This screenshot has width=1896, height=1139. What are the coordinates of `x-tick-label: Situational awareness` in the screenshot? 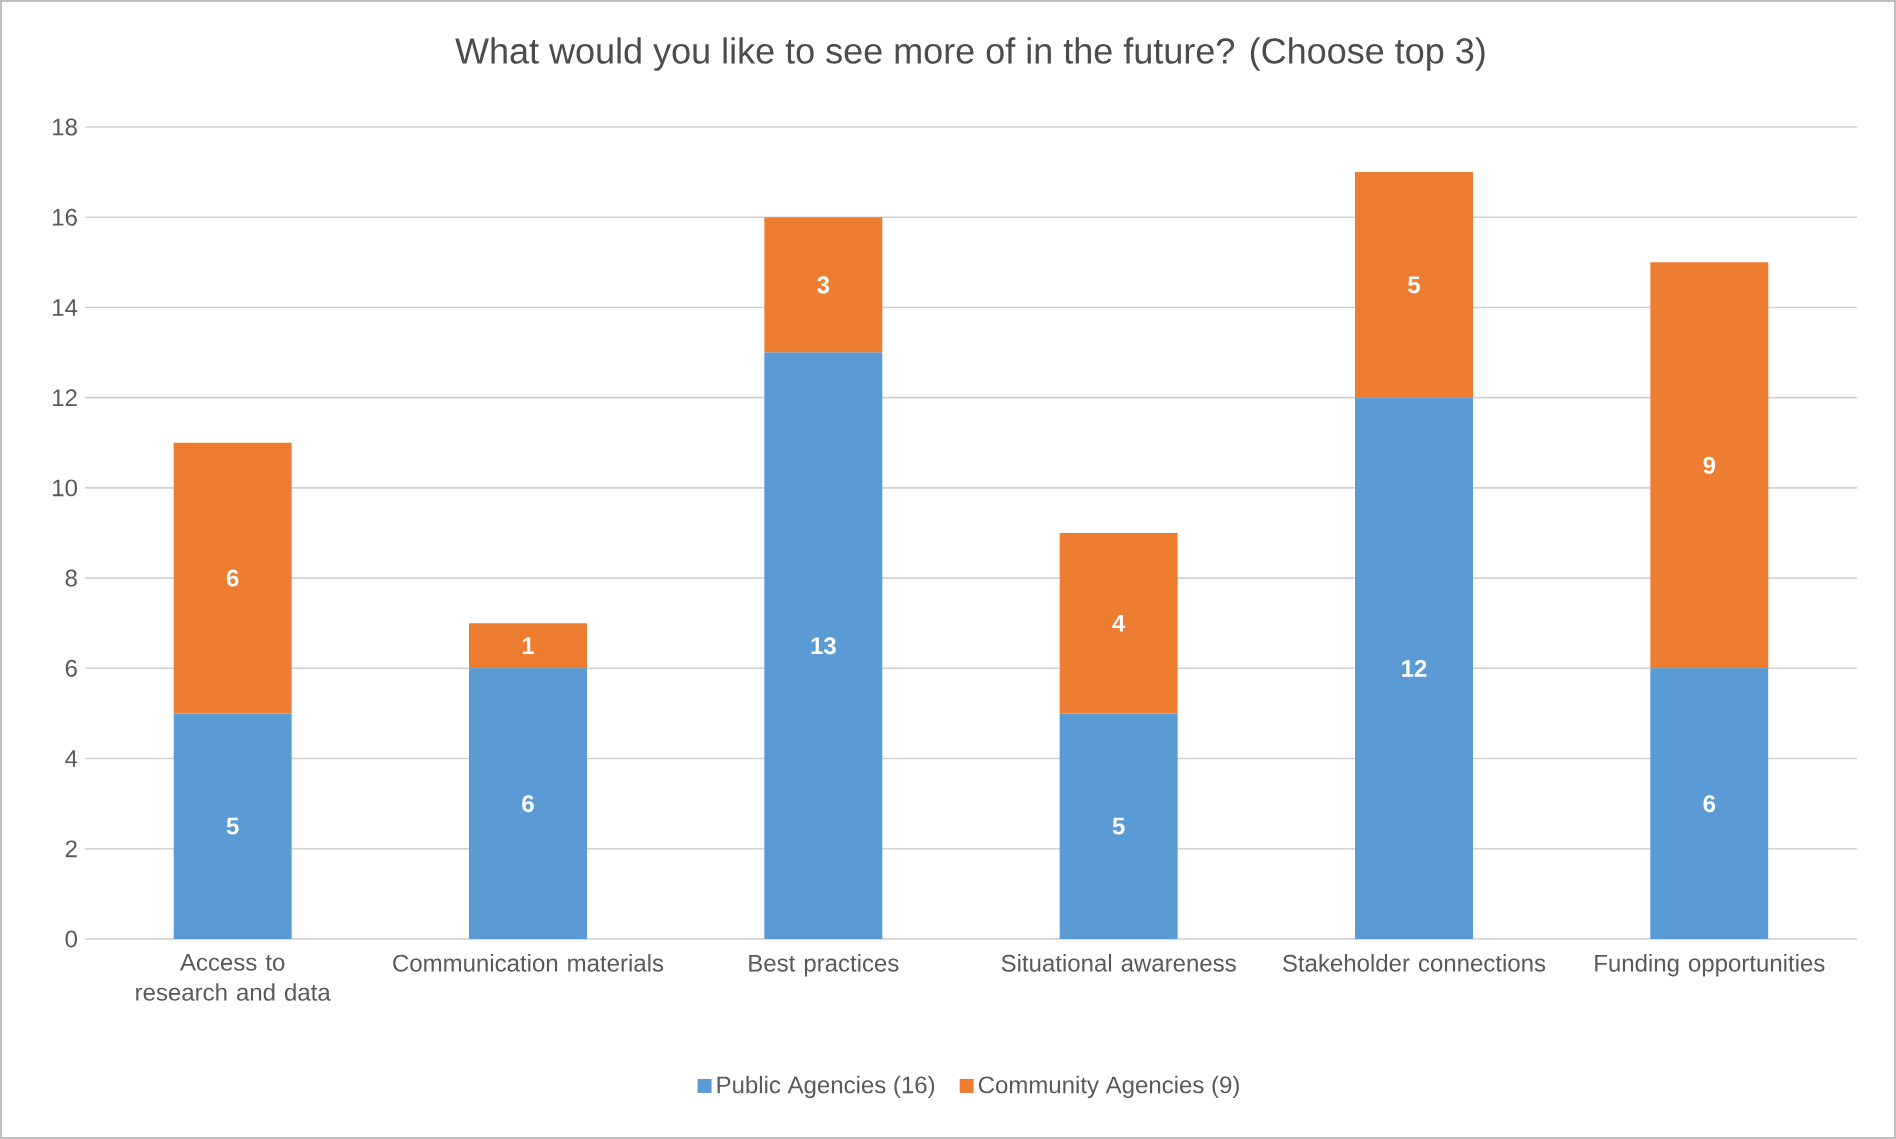 It's located at (1118, 963).